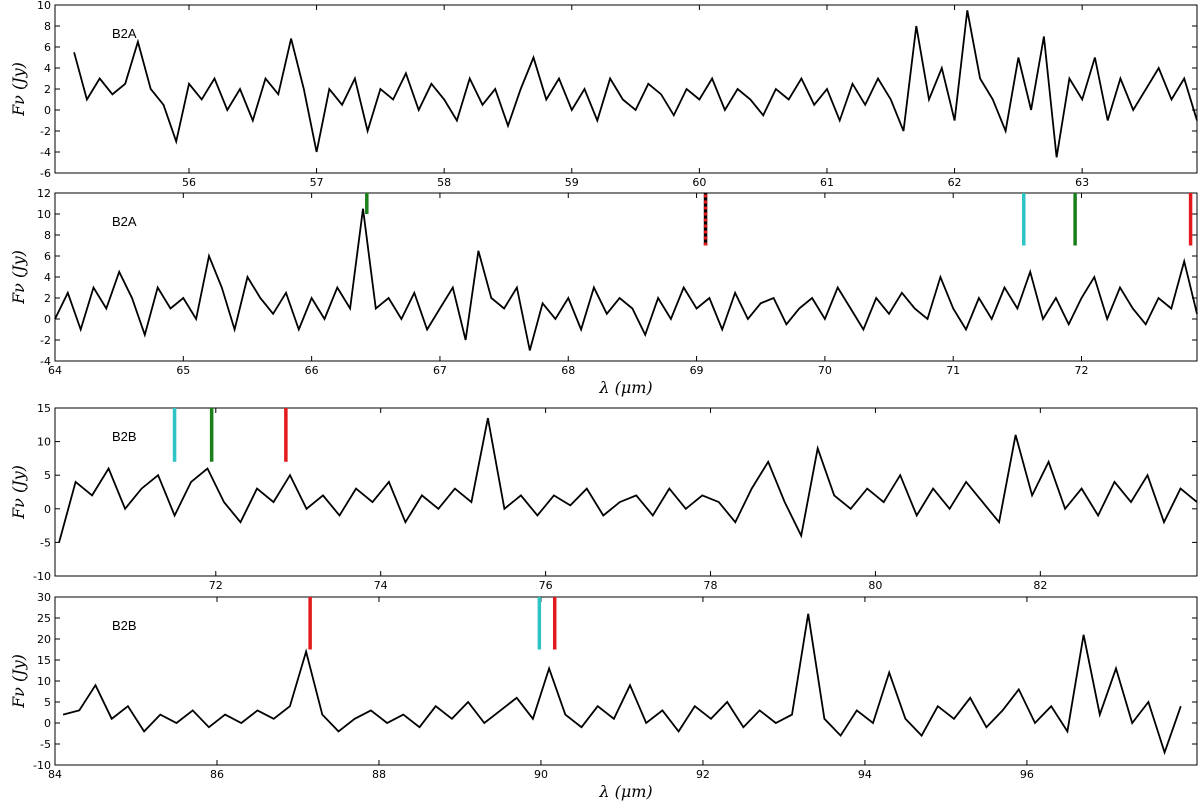 The width and height of the screenshot is (1200, 805). Describe the element at coordinates (55, 774) in the screenshot. I see `x-tick-label: 84` at that location.